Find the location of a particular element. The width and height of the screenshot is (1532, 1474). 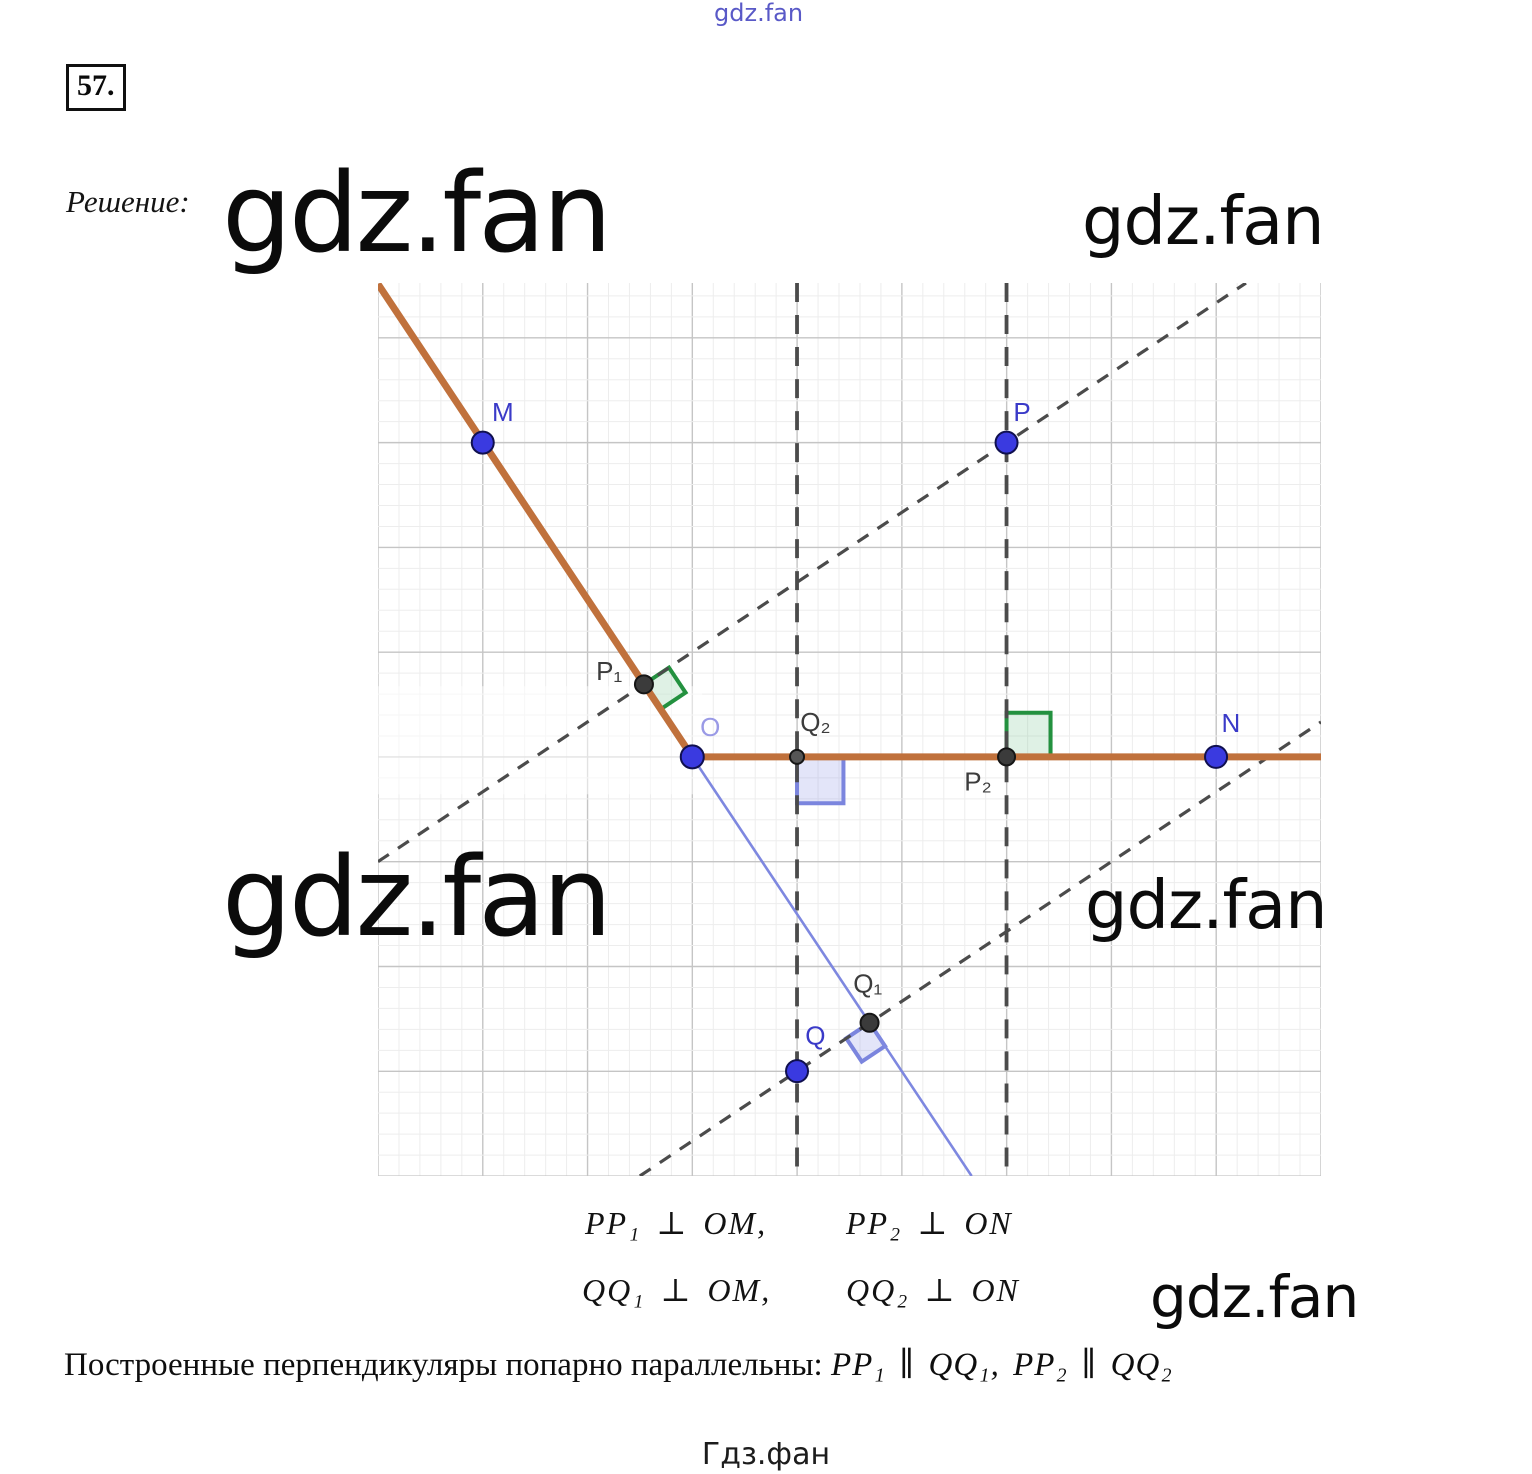

point-Q is located at coordinates (797, 1071).